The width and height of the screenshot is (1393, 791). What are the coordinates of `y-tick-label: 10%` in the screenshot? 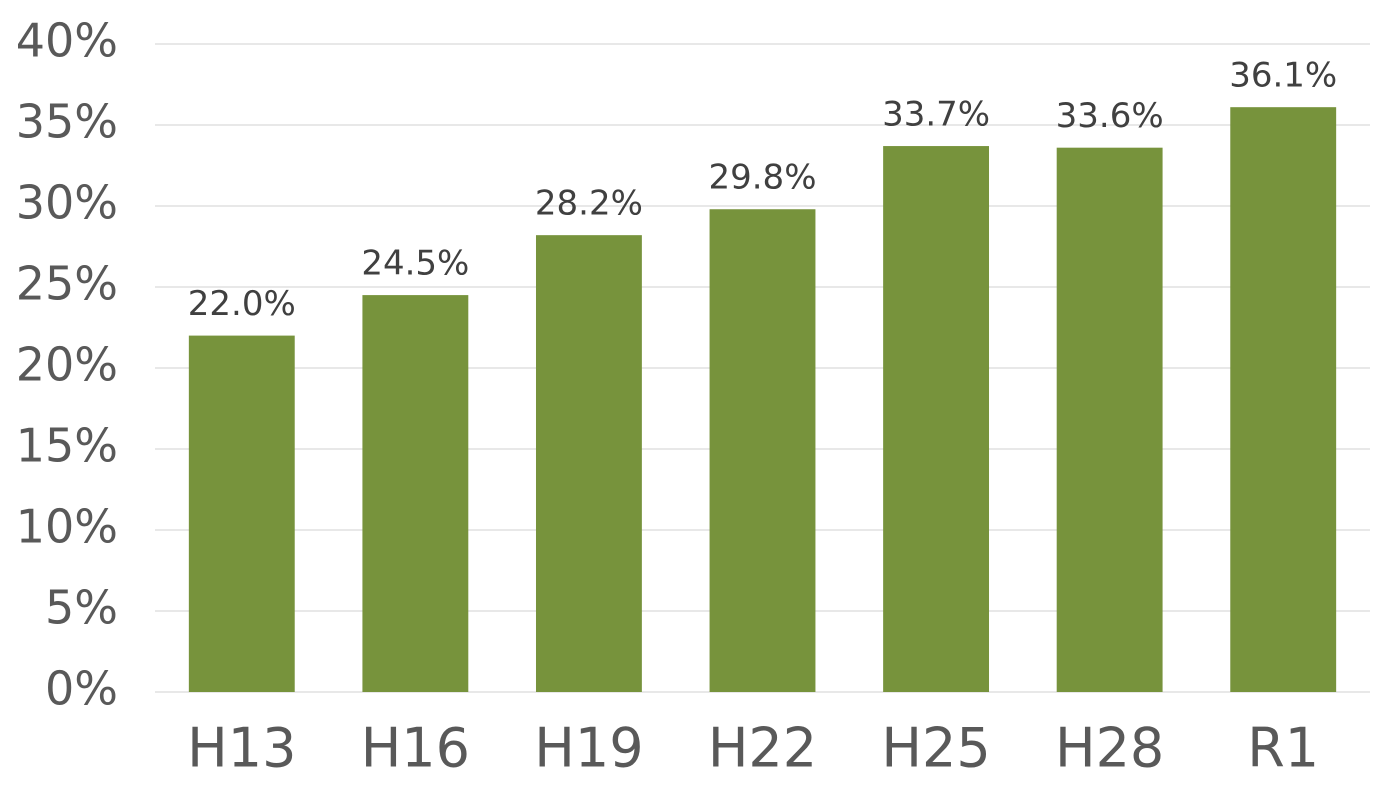 It's located at (67, 527).